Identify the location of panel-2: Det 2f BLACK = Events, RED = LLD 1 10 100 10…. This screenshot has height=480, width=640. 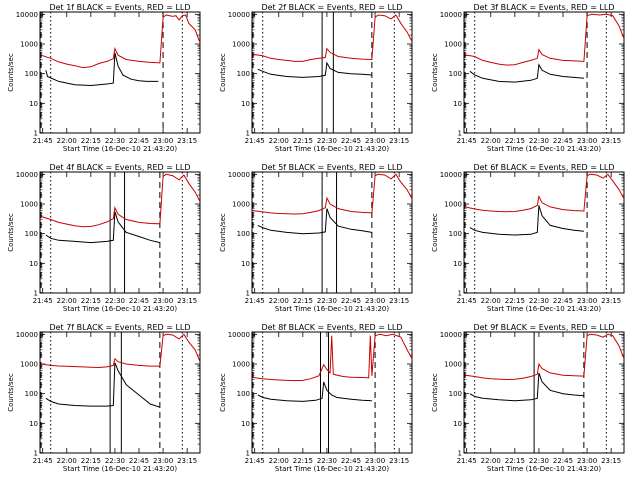
(316, 78).